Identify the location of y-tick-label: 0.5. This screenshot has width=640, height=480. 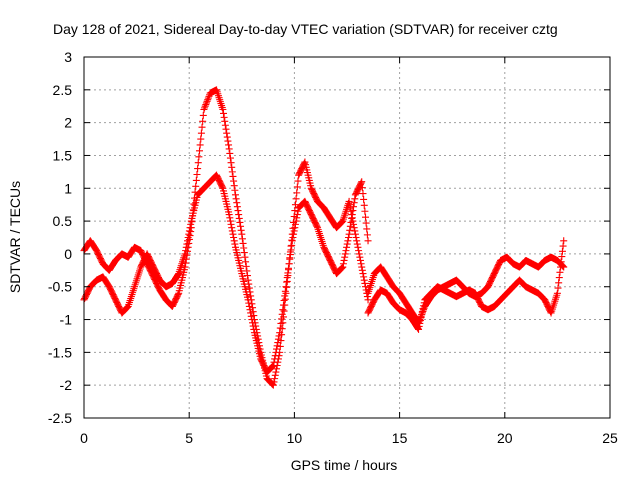
(63, 221).